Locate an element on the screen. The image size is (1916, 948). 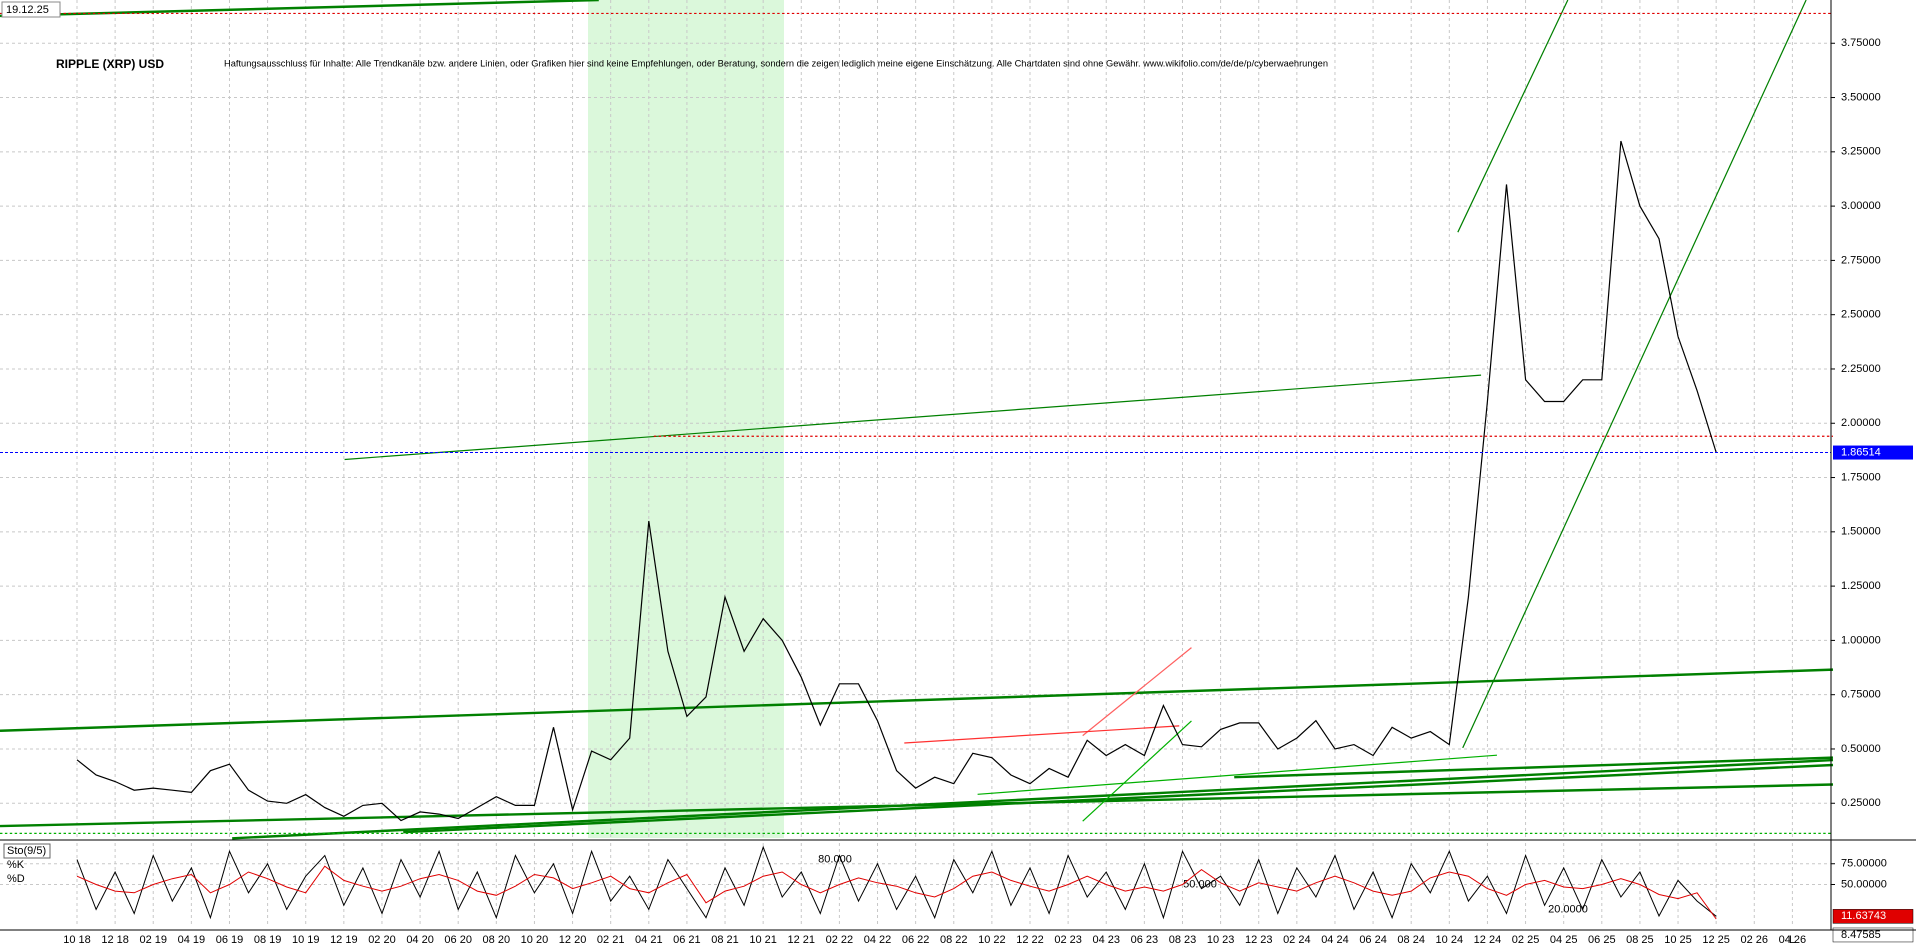
y-tick-label: 2.50000 is located at coordinates (1861, 315).